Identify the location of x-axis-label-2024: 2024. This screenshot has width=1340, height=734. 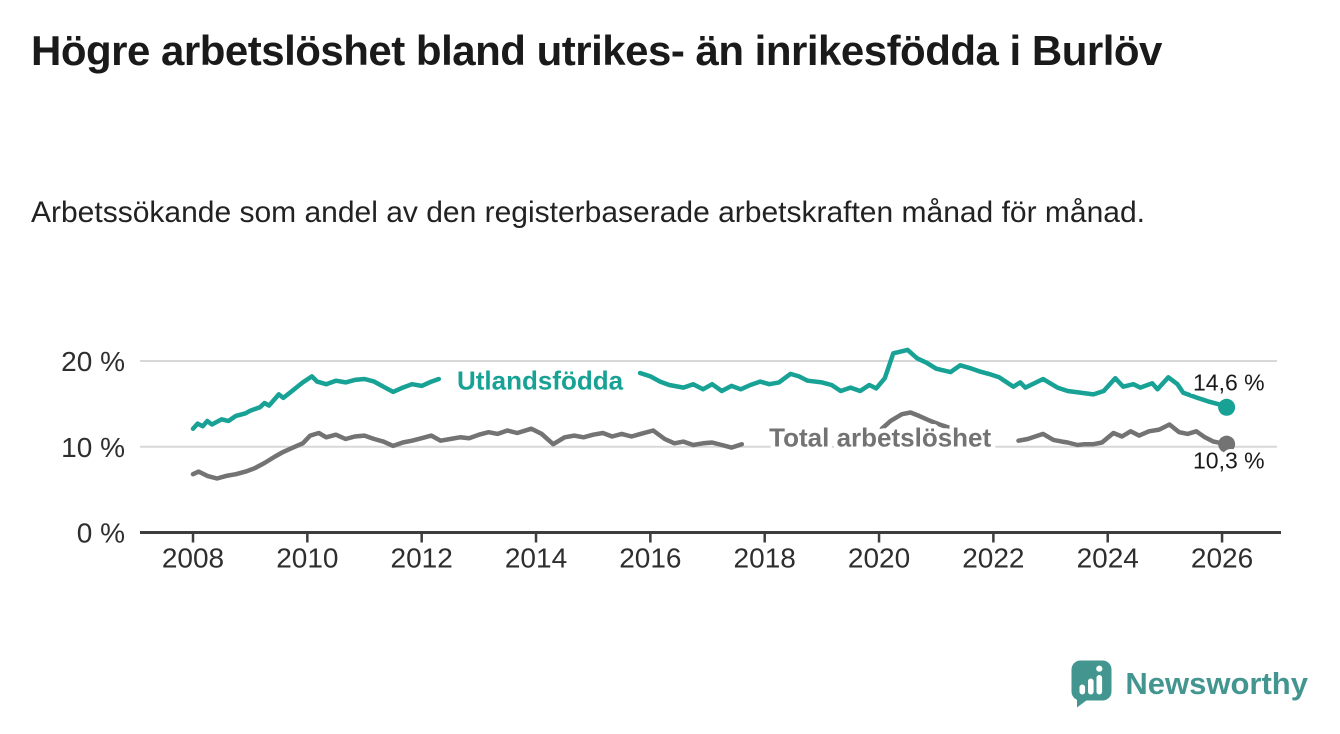
(1108, 558).